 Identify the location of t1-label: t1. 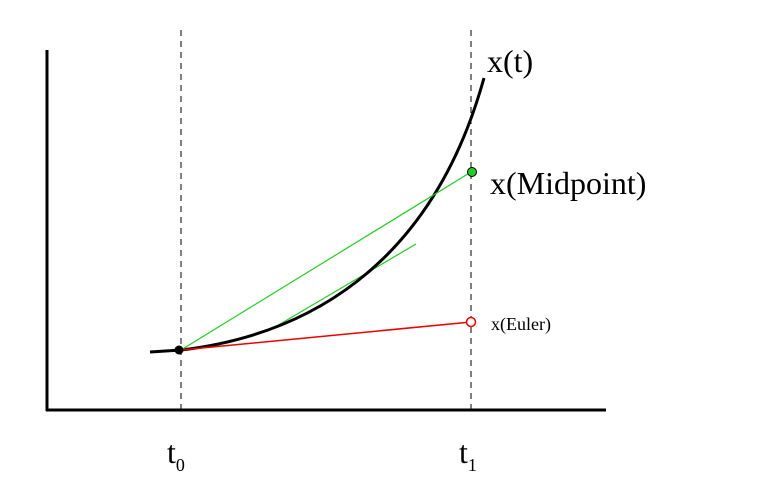
(468, 454).